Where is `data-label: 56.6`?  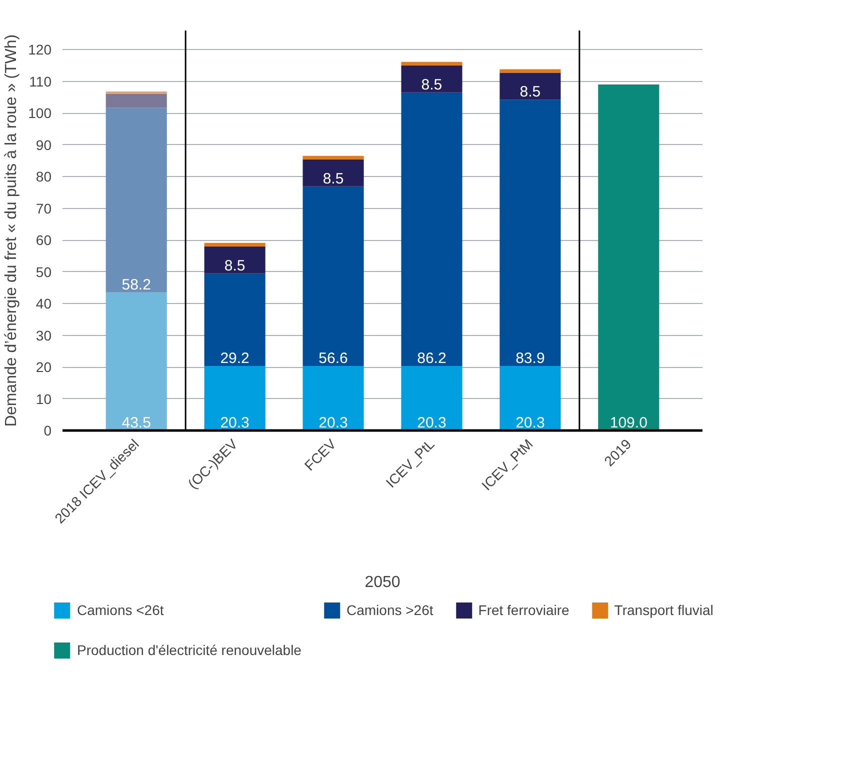
data-label: 56.6 is located at coordinates (333, 359).